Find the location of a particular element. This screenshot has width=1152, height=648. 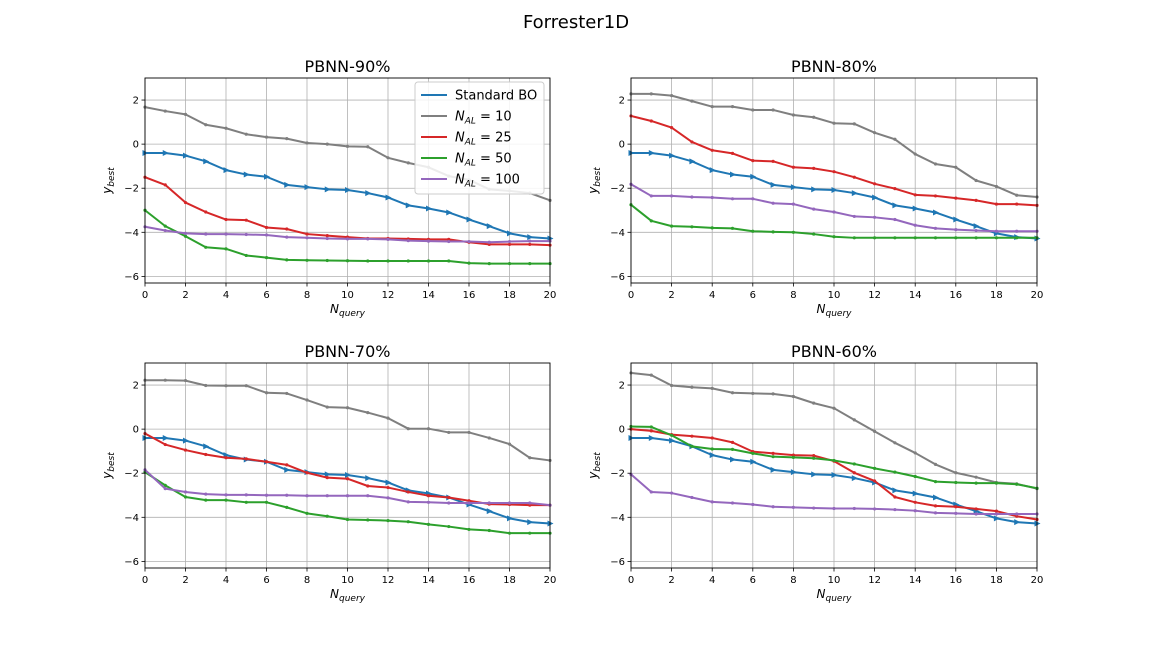

y-tick-label: 2 is located at coordinates (622, 386).